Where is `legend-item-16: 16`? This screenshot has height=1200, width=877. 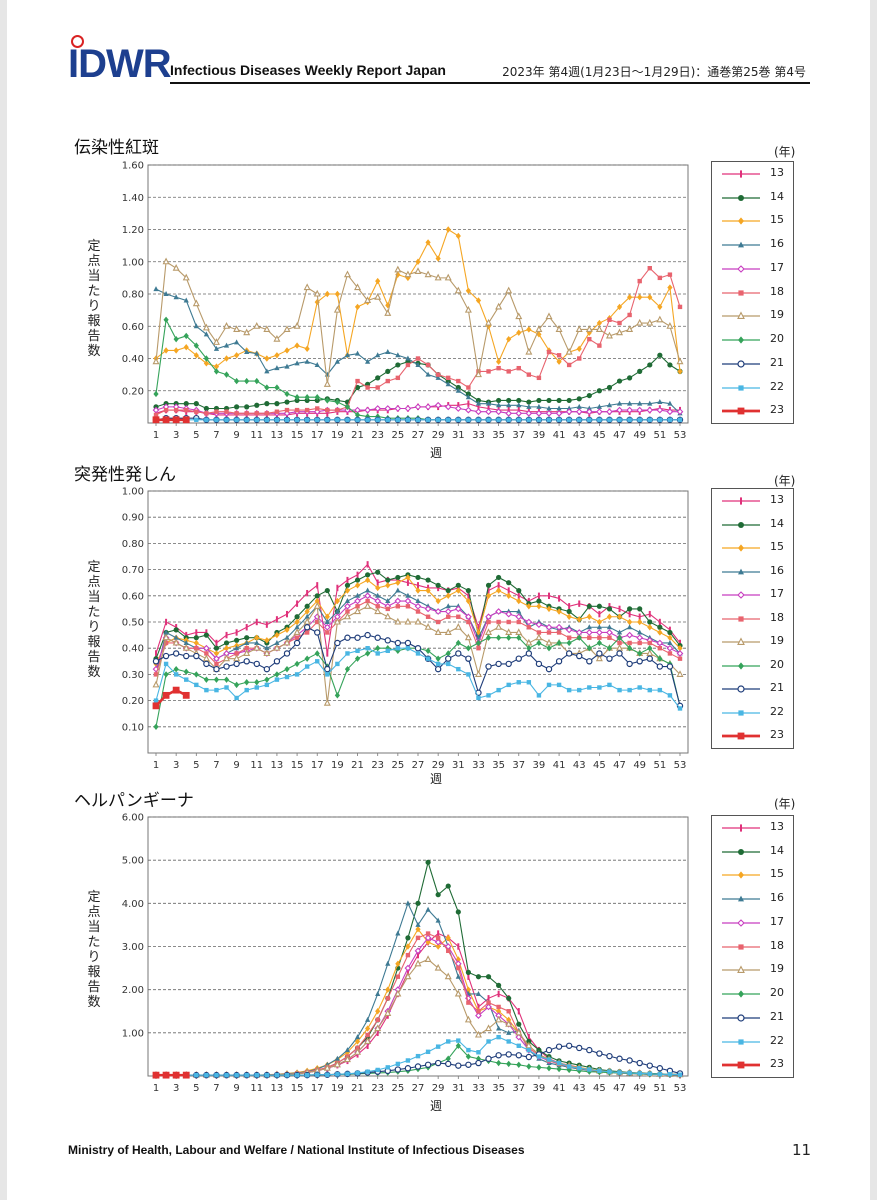 legend-item-16: 16 is located at coordinates (752, 898).